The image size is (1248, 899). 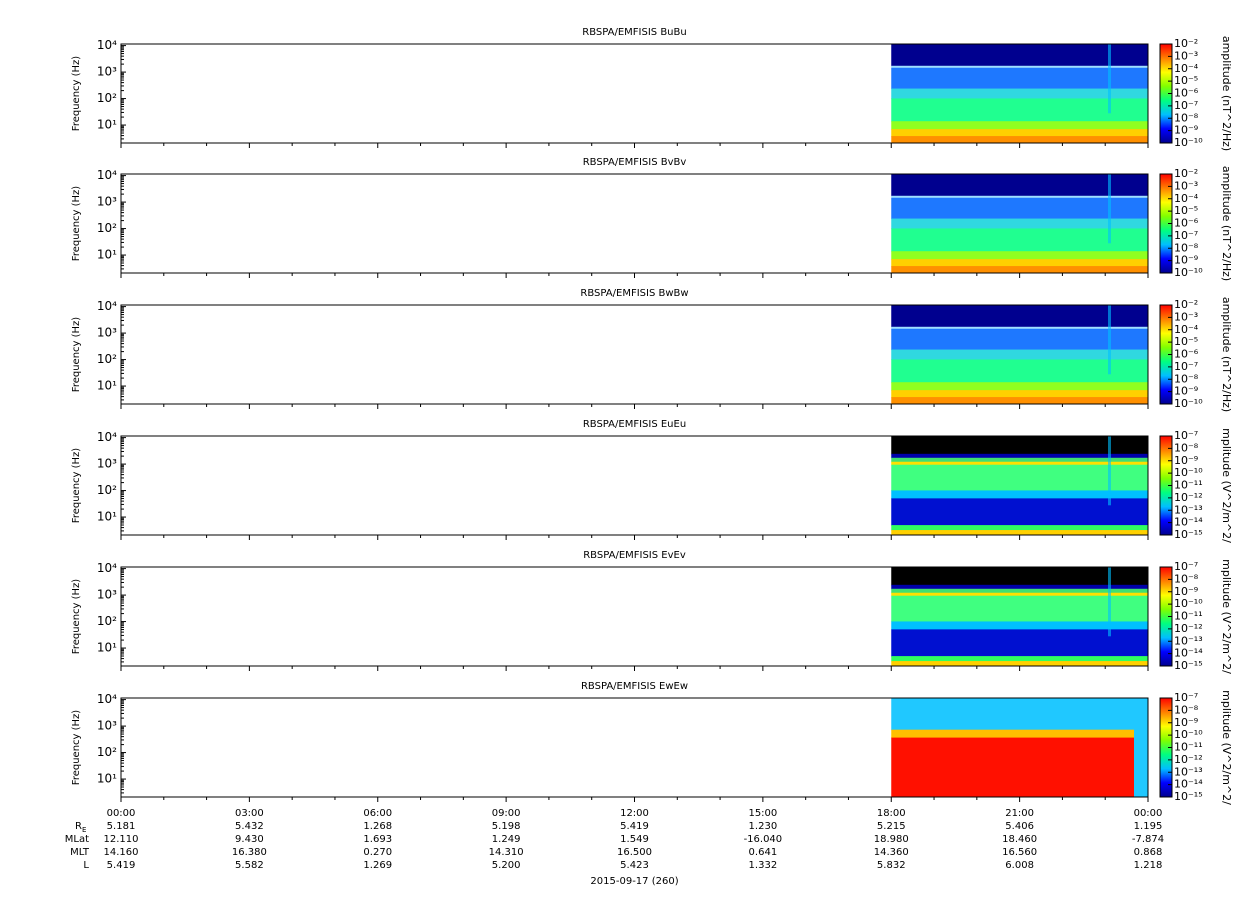 What do you see at coordinates (891, 865) in the screenshot?
I see `ephemeris-value: 5.832` at bounding box center [891, 865].